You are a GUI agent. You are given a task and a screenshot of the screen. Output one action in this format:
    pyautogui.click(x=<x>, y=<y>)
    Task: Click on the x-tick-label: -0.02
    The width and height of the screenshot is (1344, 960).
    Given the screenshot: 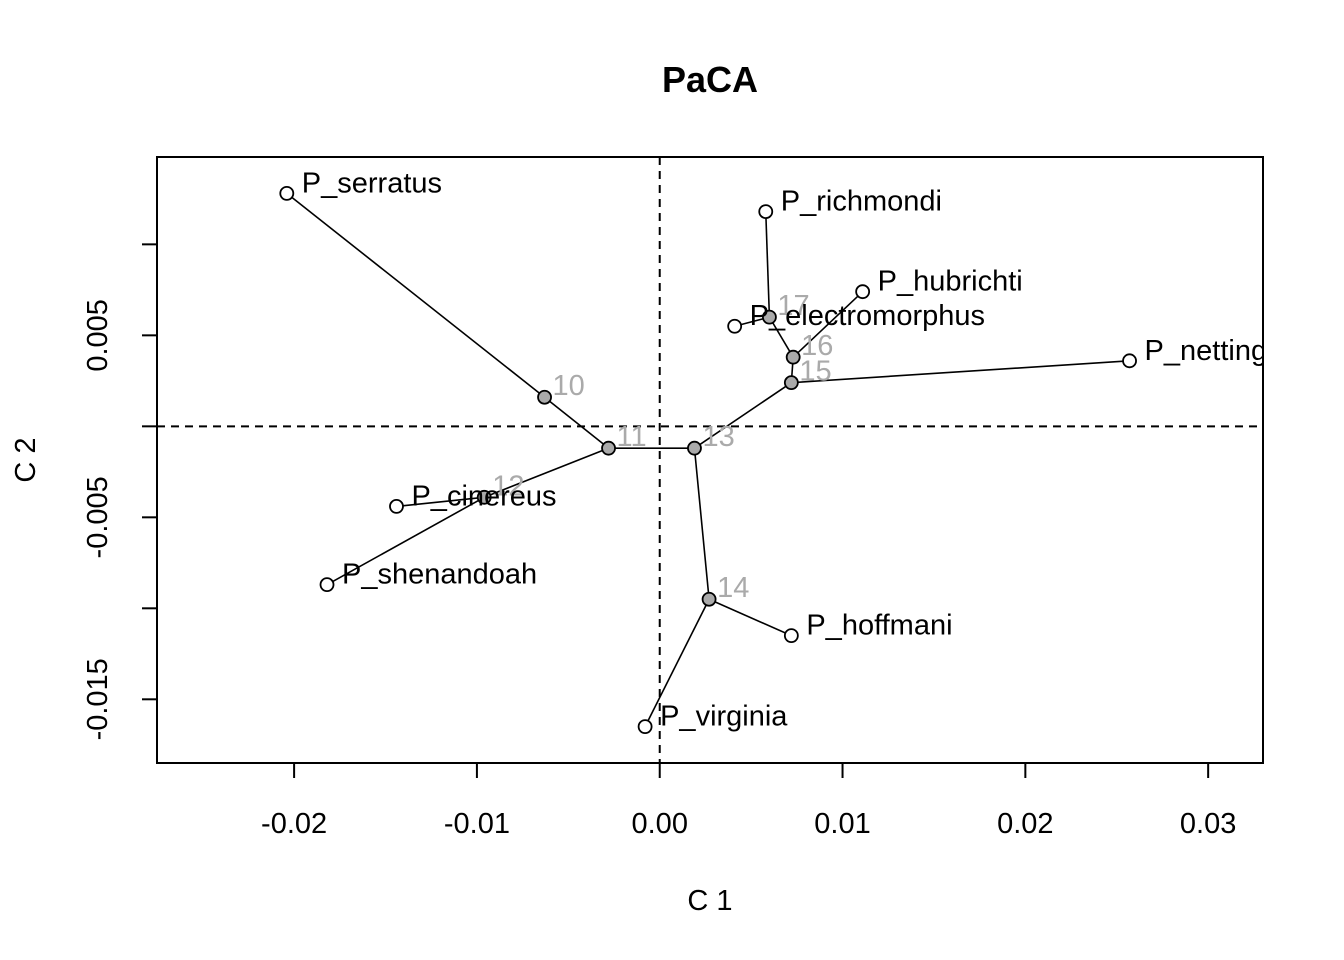 What is the action you would take?
    pyautogui.click(x=294, y=824)
    